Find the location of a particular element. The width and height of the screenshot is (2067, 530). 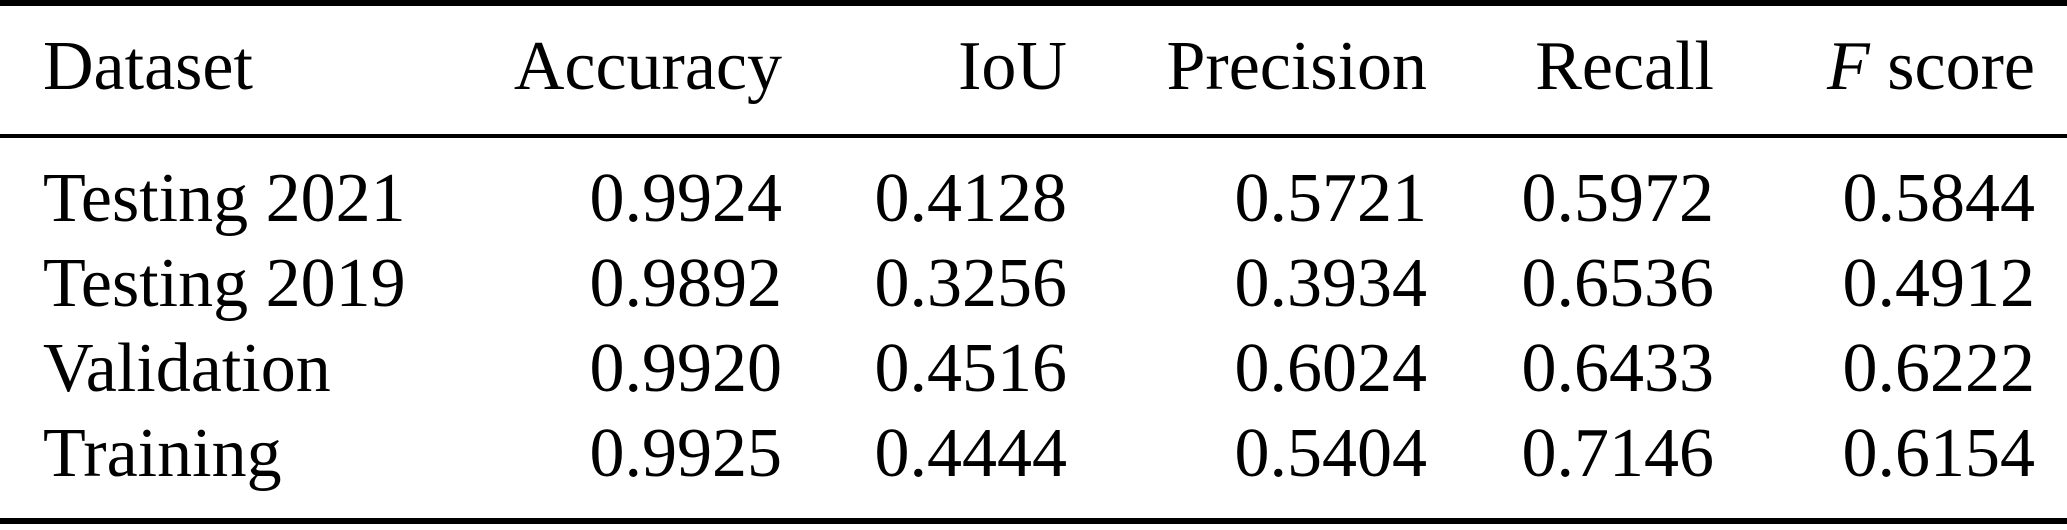

cell-f-score: 0.6154 is located at coordinates (1939, 453).